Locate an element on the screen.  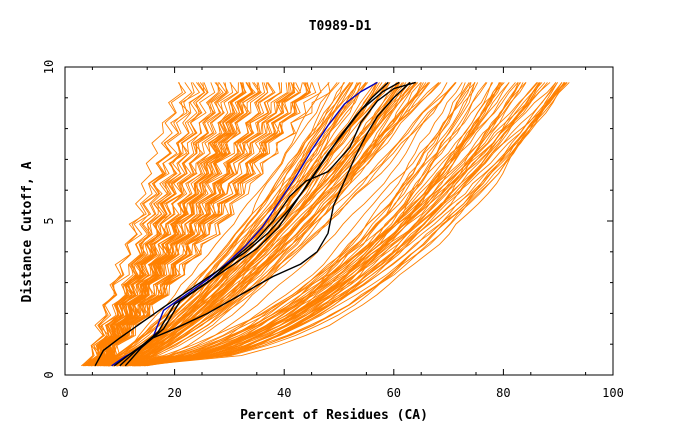
x-tick-label: 0 is located at coordinates (64, 393).